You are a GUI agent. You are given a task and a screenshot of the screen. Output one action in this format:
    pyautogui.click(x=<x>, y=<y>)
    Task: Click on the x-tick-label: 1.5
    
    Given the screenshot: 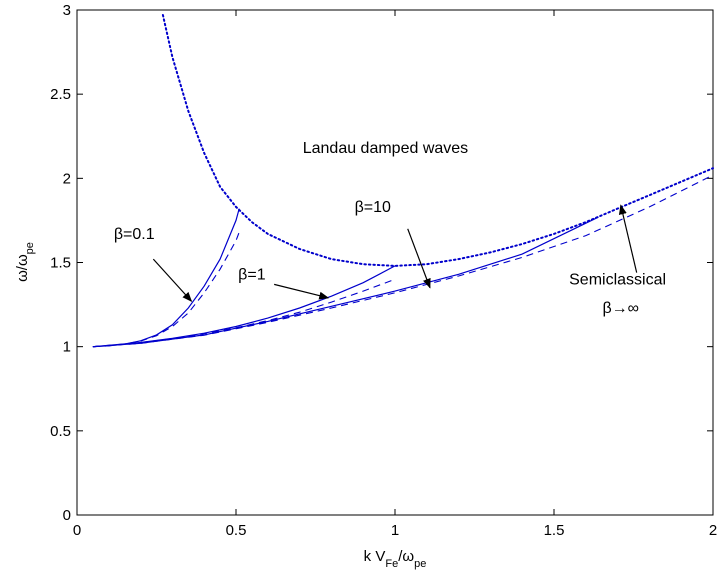 What is the action you would take?
    pyautogui.click(x=554, y=530)
    